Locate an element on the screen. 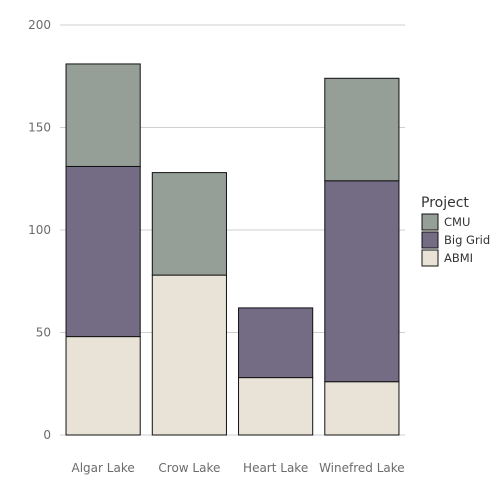 The width and height of the screenshot is (504, 504). y-tick-label: 0 is located at coordinates (47, 435).